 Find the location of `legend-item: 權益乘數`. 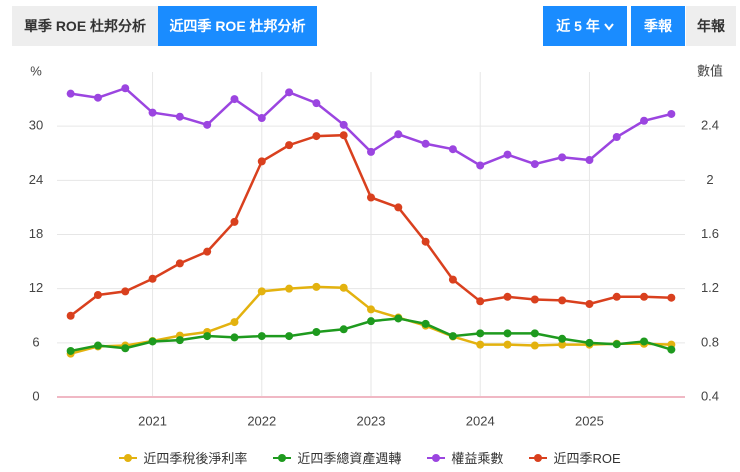

legend-item: 權益乘數 is located at coordinates (465, 457).